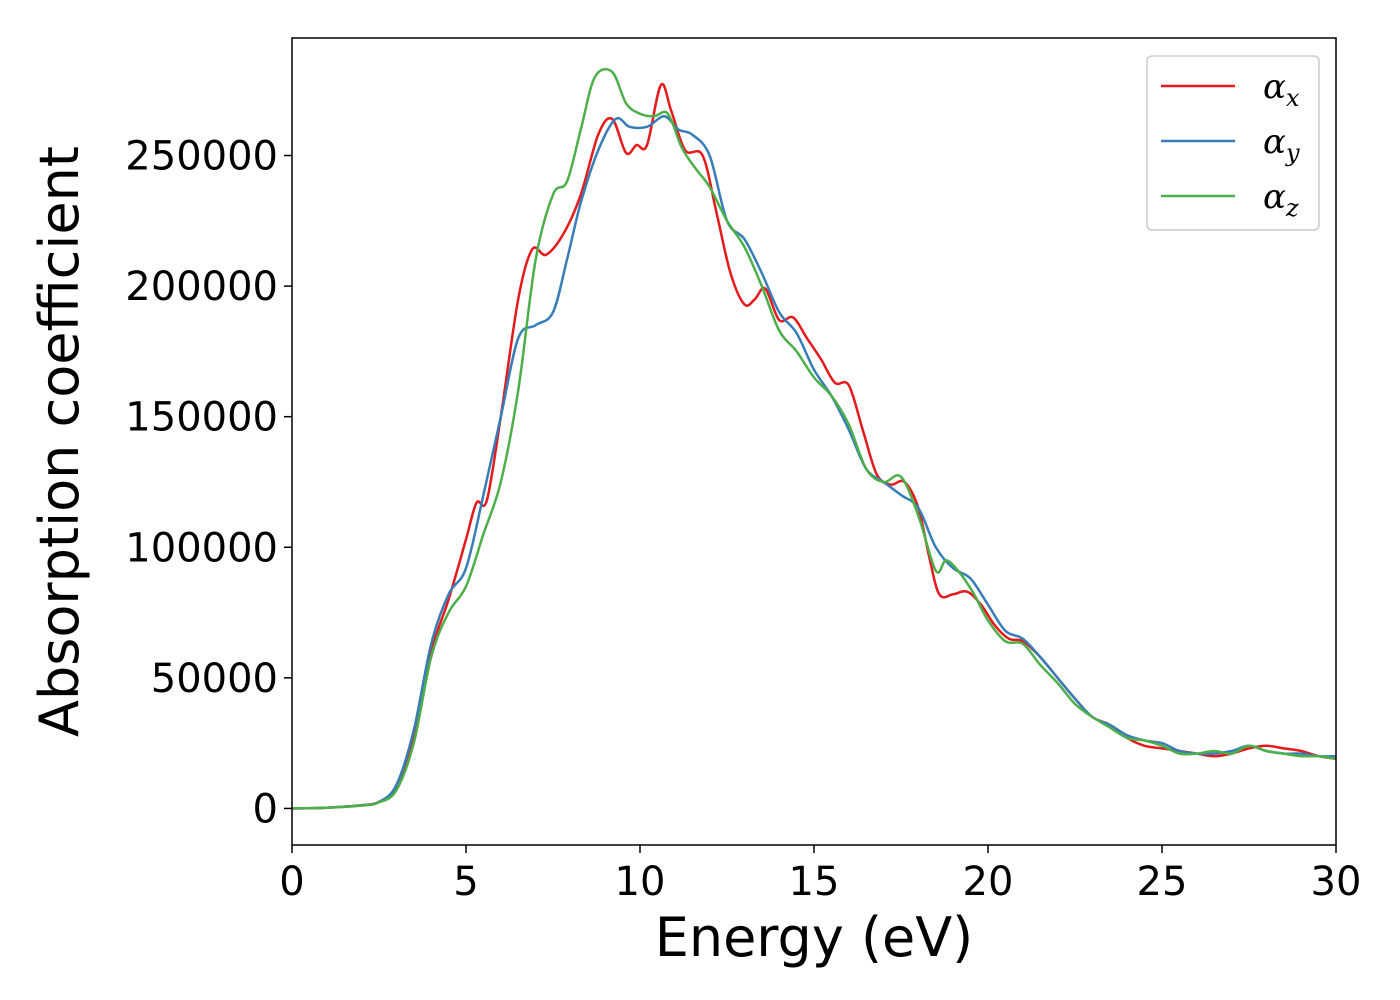 The width and height of the screenshot is (1400, 1000). I want to click on y-tick-label: 50000, so click(214, 679).